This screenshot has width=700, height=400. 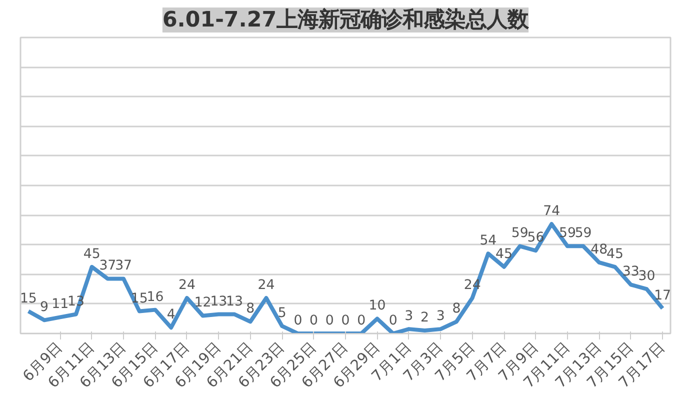 What do you see at coordinates (488, 241) in the screenshot?
I see `data-label: 54` at bounding box center [488, 241].